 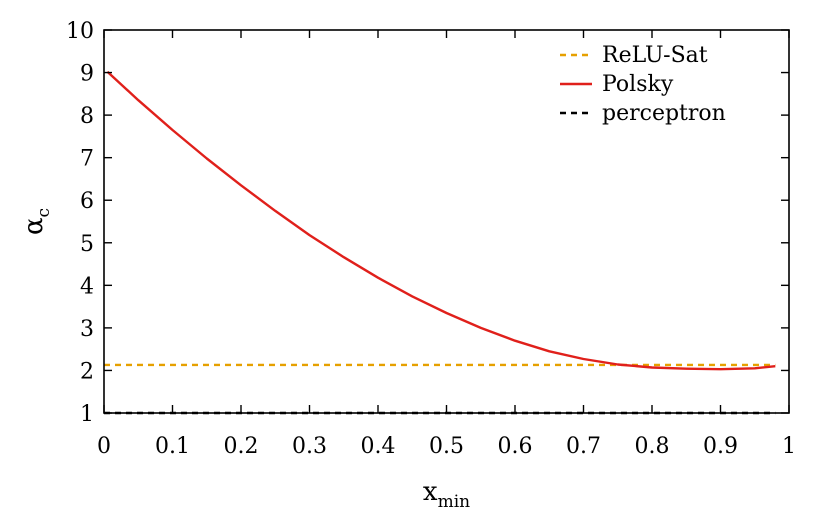 What do you see at coordinates (638, 84) in the screenshot?
I see `legend-label-polsky: Polsky` at bounding box center [638, 84].